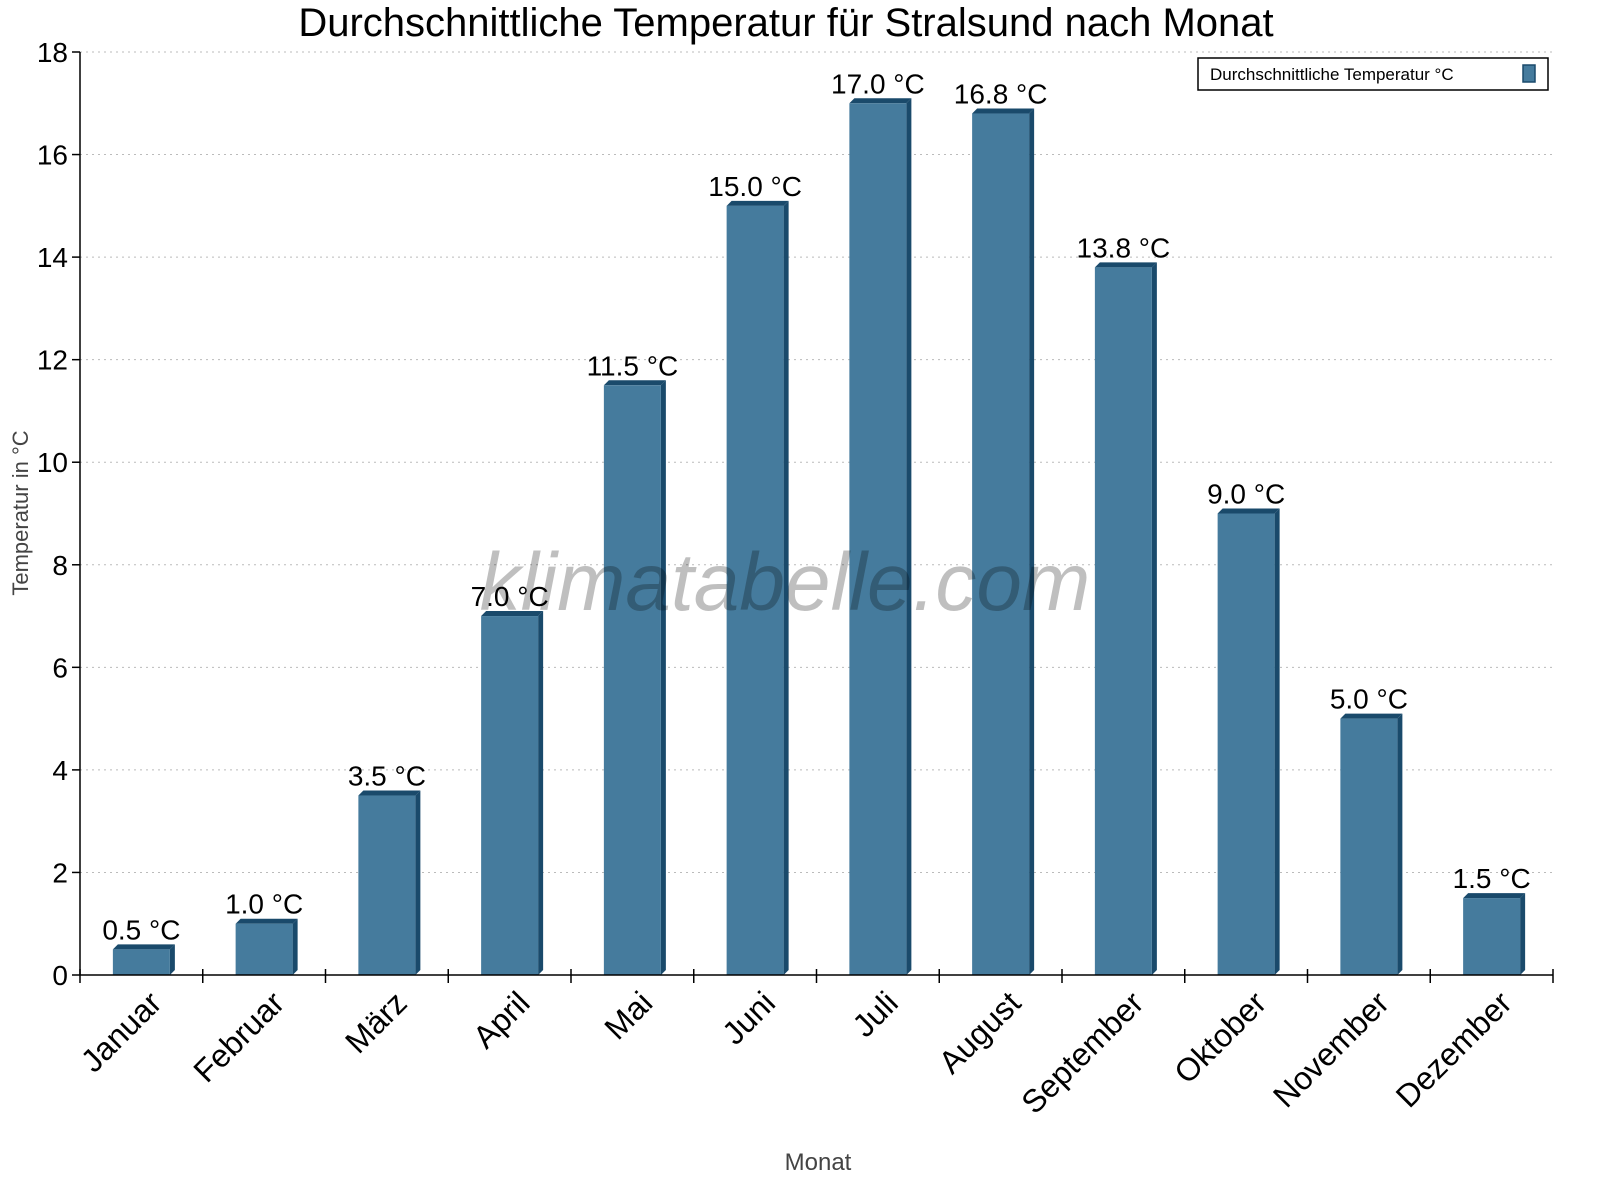 Image resolution: width=1600 pixels, height=1200 pixels. Describe the element at coordinates (387, 776) in the screenshot. I see `data-label: 3.5 °C` at that location.